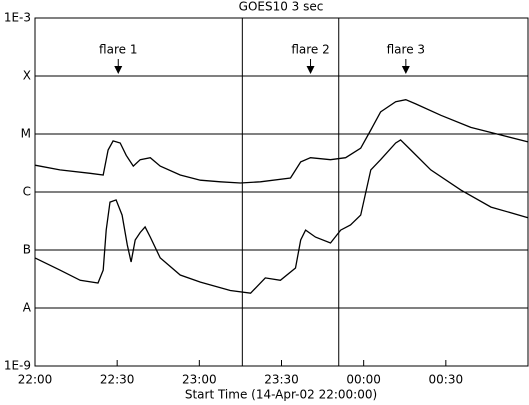 The width and height of the screenshot is (529, 405). I want to click on y-tick-label: A, so click(27, 308).